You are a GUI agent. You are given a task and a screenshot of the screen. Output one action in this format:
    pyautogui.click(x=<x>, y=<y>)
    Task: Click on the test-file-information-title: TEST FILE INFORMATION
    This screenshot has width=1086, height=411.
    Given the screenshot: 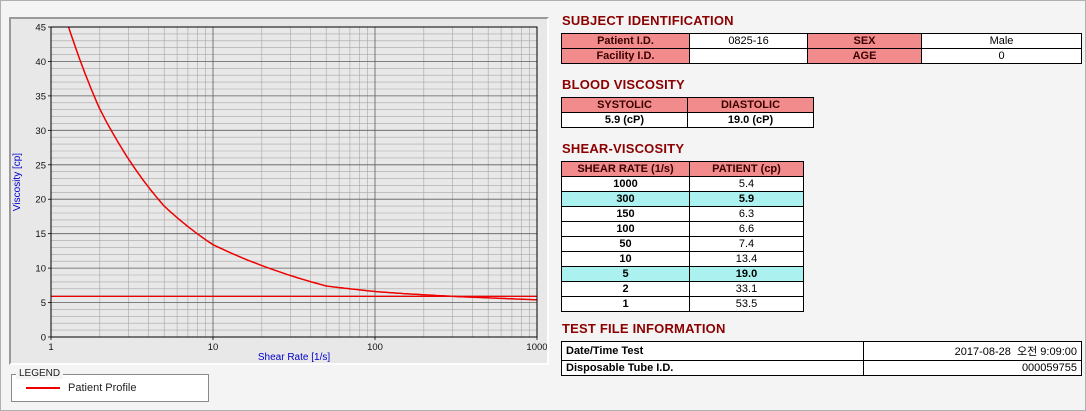 What is the action you would take?
    pyautogui.click(x=644, y=328)
    